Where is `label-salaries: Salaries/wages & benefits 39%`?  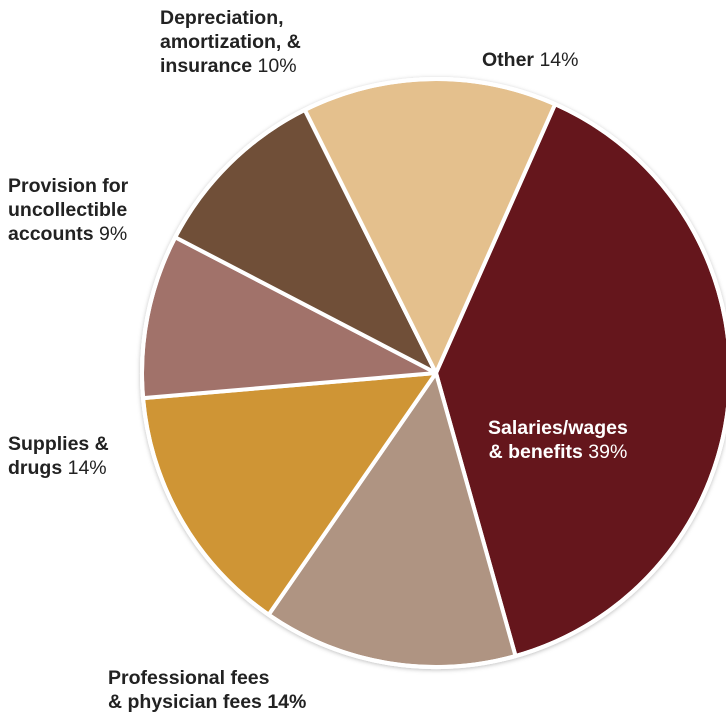 label-salaries: Salaries/wages & benefits 39% is located at coordinates (558, 440).